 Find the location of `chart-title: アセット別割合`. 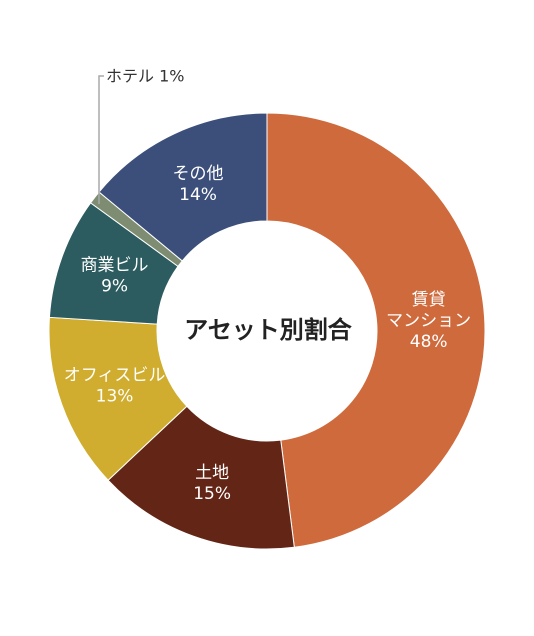

chart-title: アセット別割合 is located at coordinates (268, 330).